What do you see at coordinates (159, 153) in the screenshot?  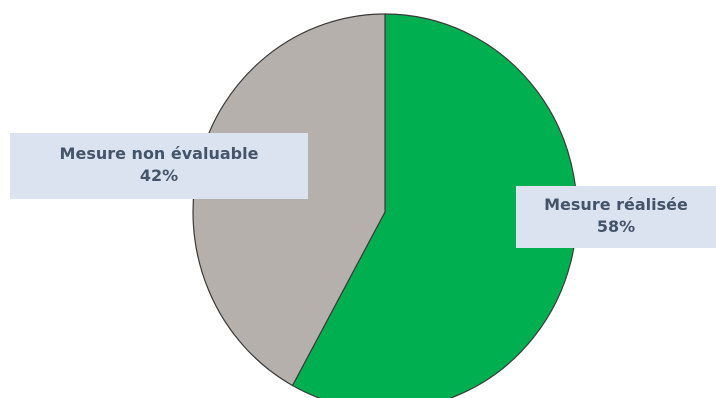 I see `slice-name: Mesure non évaluable` at bounding box center [159, 153].